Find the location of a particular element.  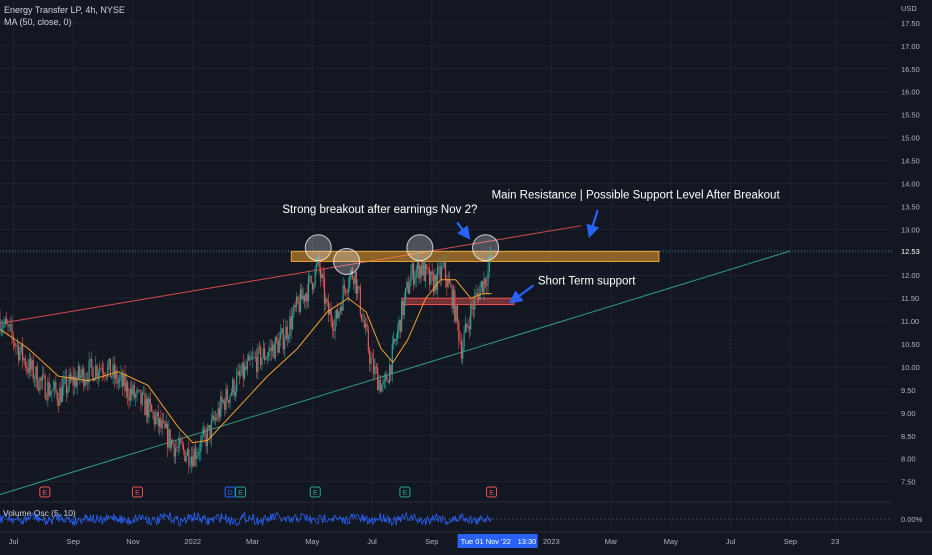

short-term-support-zone is located at coordinates (458, 301).